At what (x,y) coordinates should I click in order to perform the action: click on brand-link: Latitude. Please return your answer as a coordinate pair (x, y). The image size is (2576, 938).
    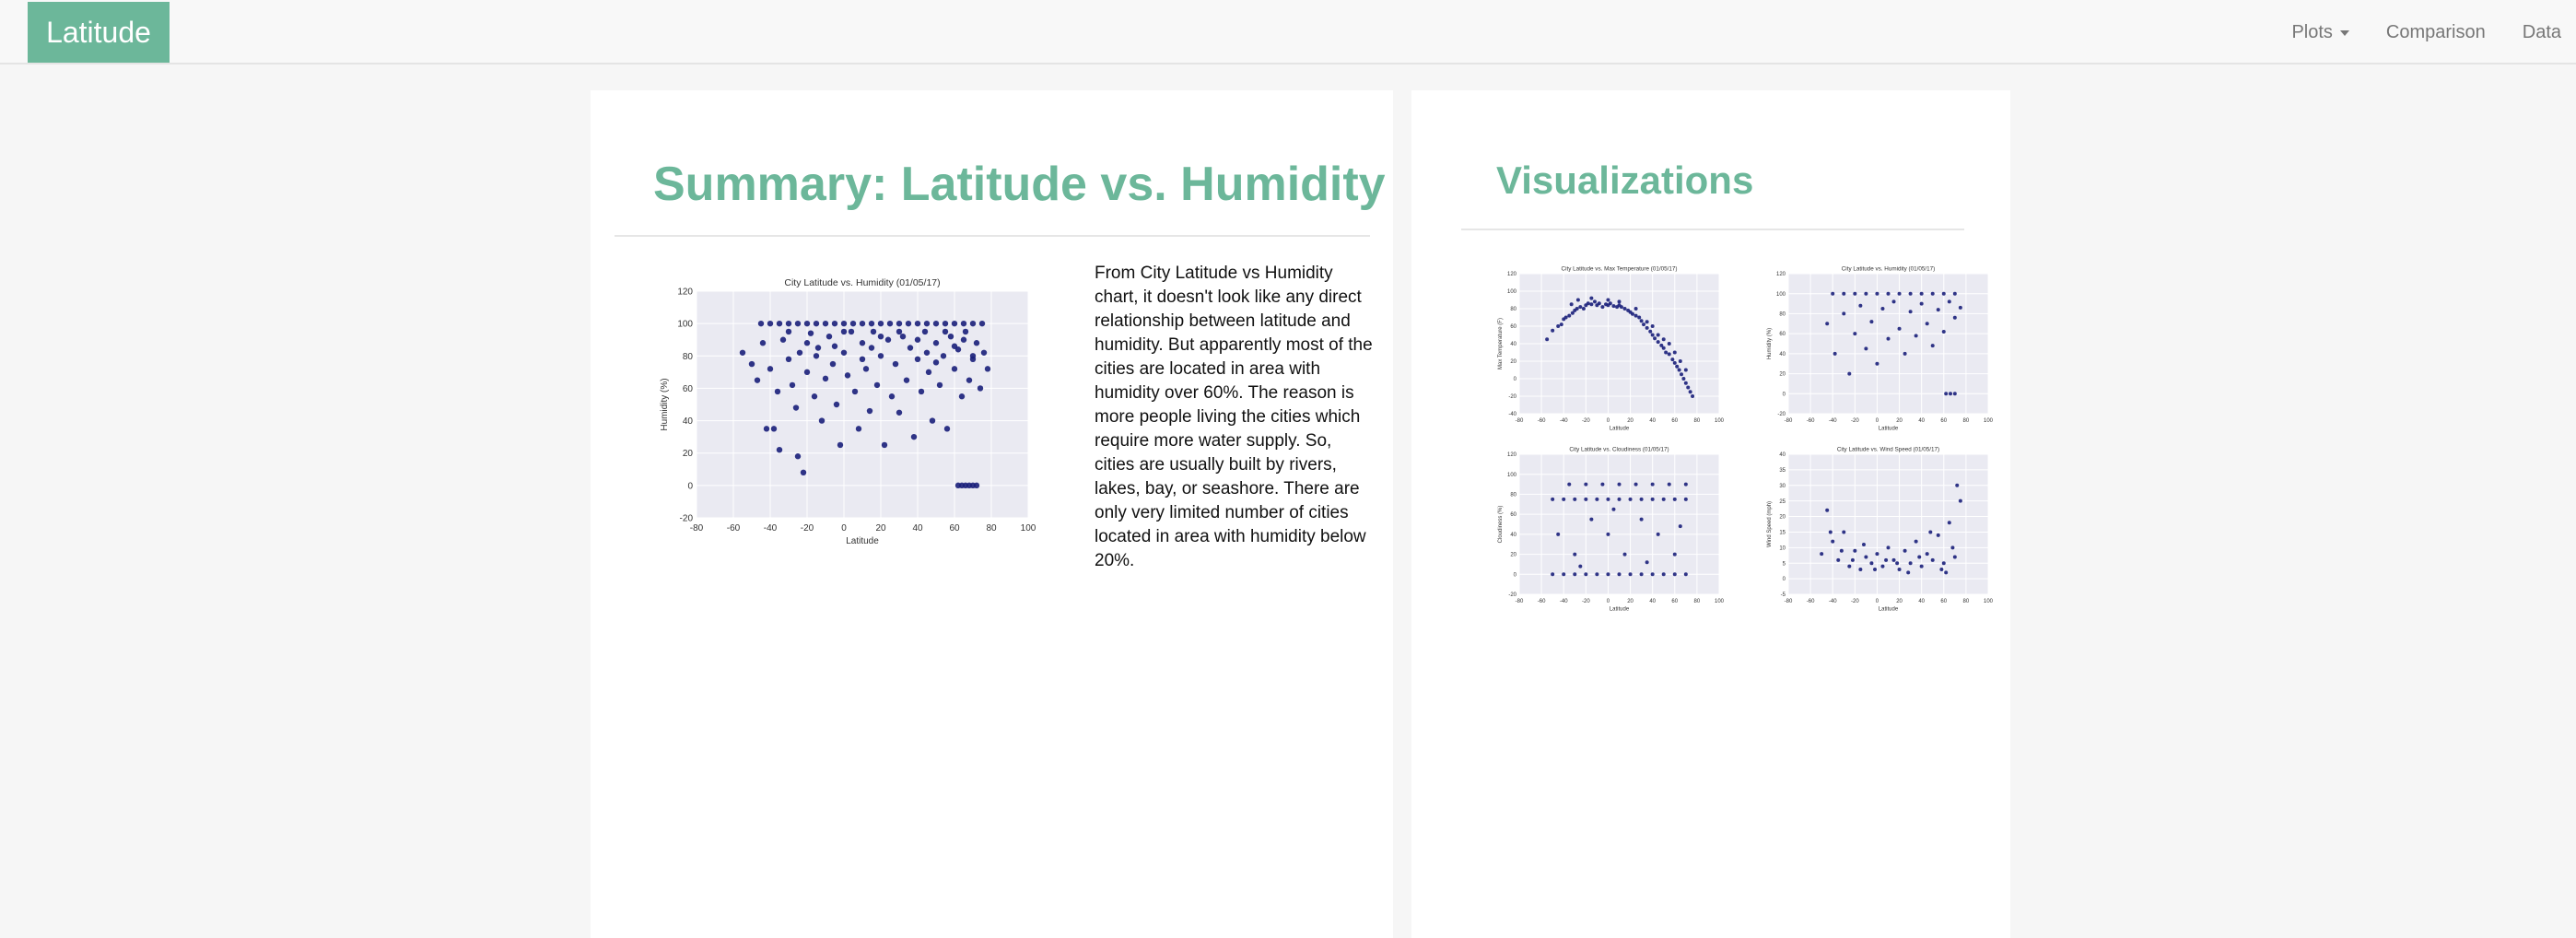
    Looking at the image, I should click on (99, 32).